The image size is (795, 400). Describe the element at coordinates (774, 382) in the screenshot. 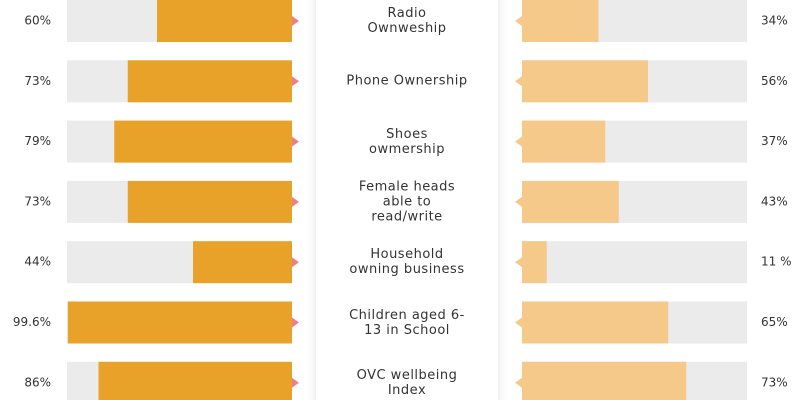

I see `right-value-label: 73%` at that location.